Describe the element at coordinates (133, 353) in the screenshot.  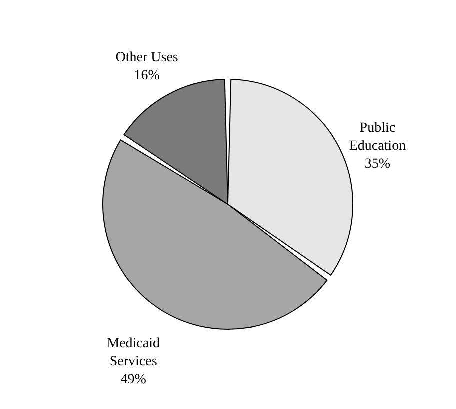
I see `slice-label: Medicaid Services` at that location.